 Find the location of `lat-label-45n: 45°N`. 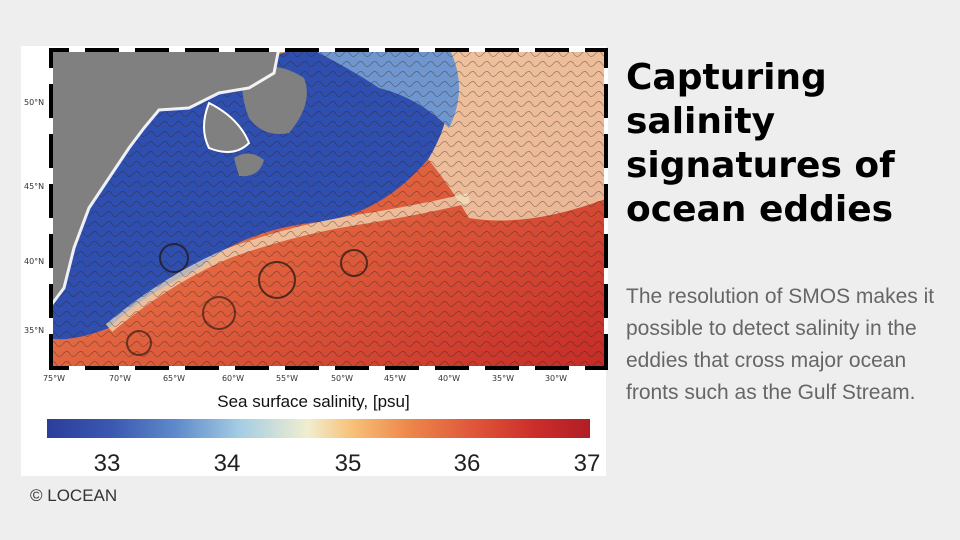

lat-label-45n: 45°N is located at coordinates (34, 186).